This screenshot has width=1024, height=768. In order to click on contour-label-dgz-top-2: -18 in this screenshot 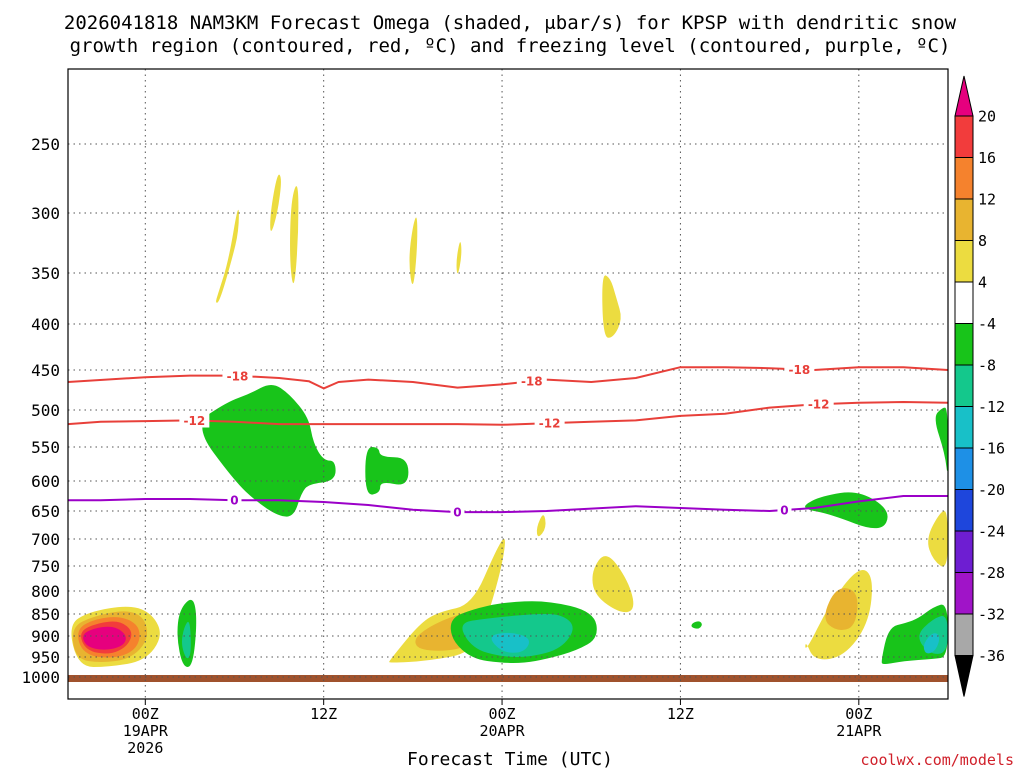, I will do `click(800, 370)`.